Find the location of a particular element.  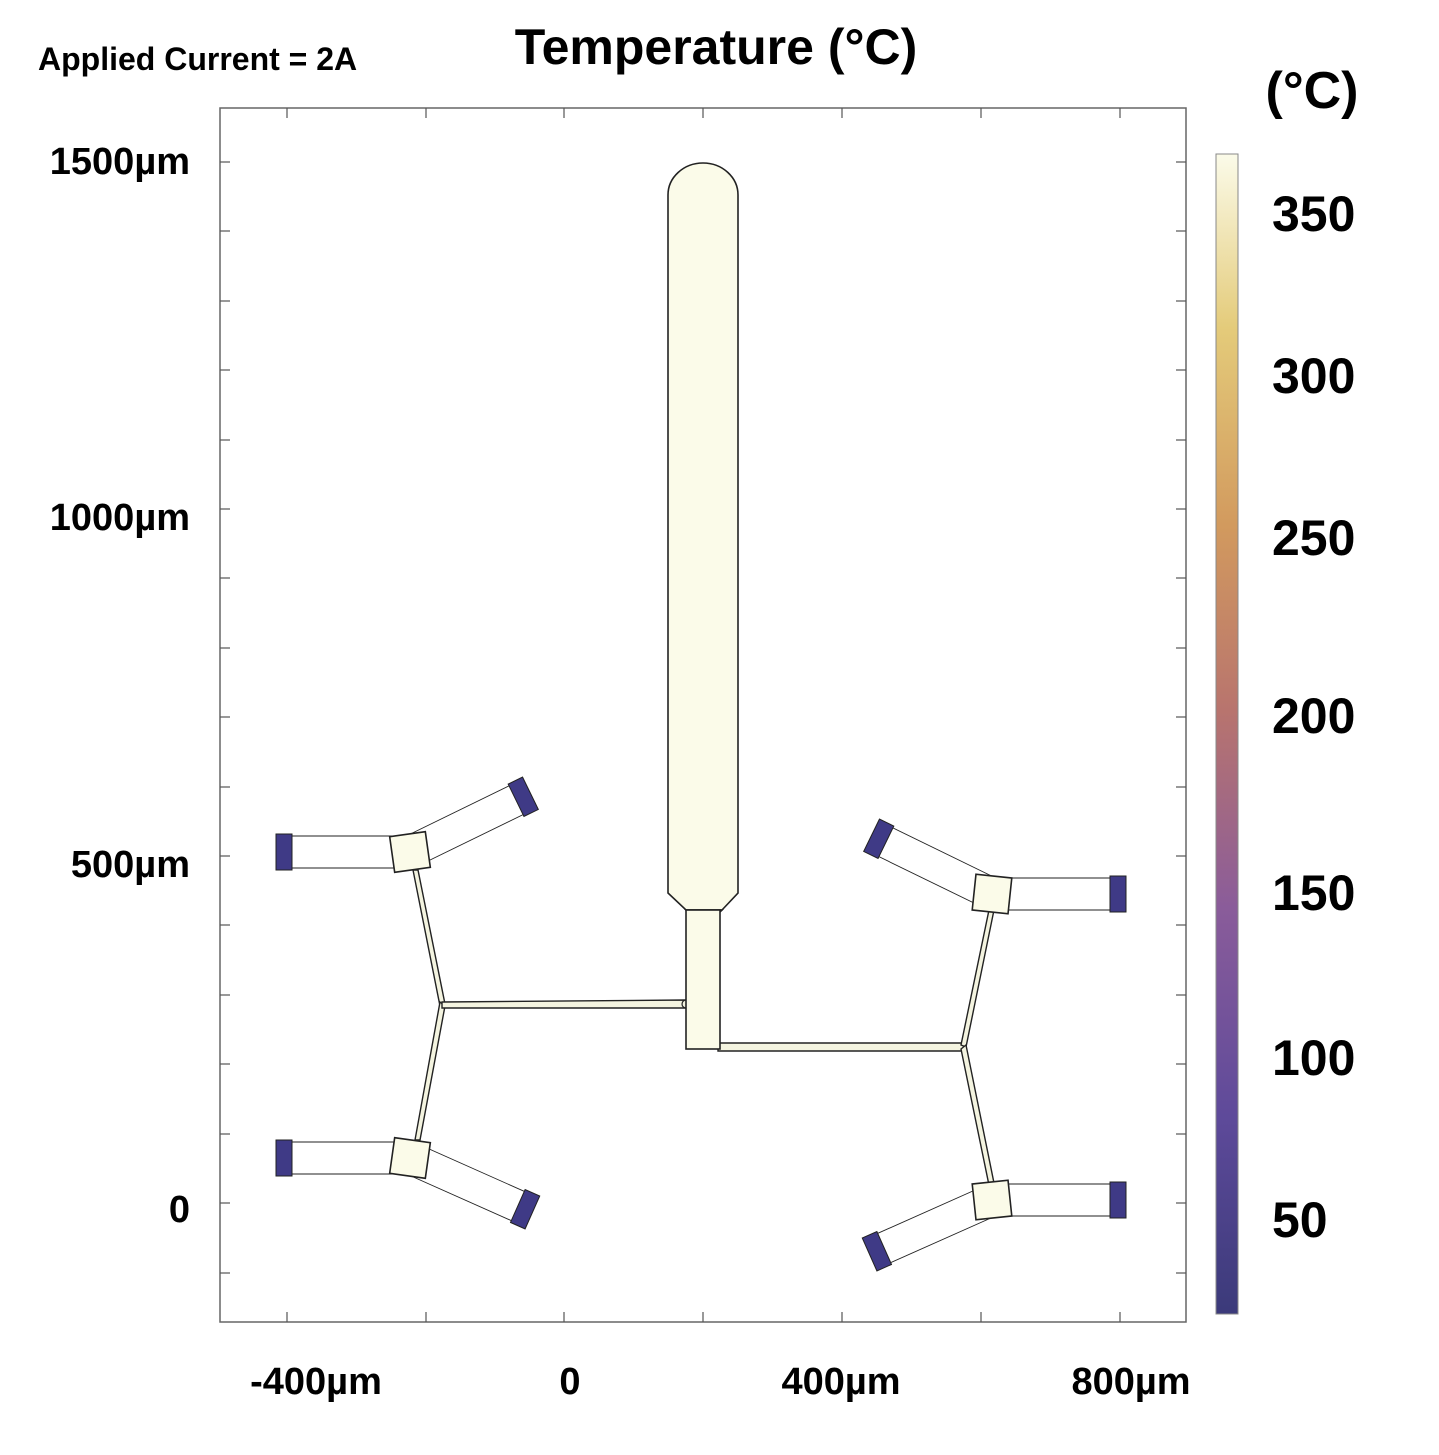

colorbar: (°C) 350 300 250 200 150 100 50 is located at coordinates (1287, 688).